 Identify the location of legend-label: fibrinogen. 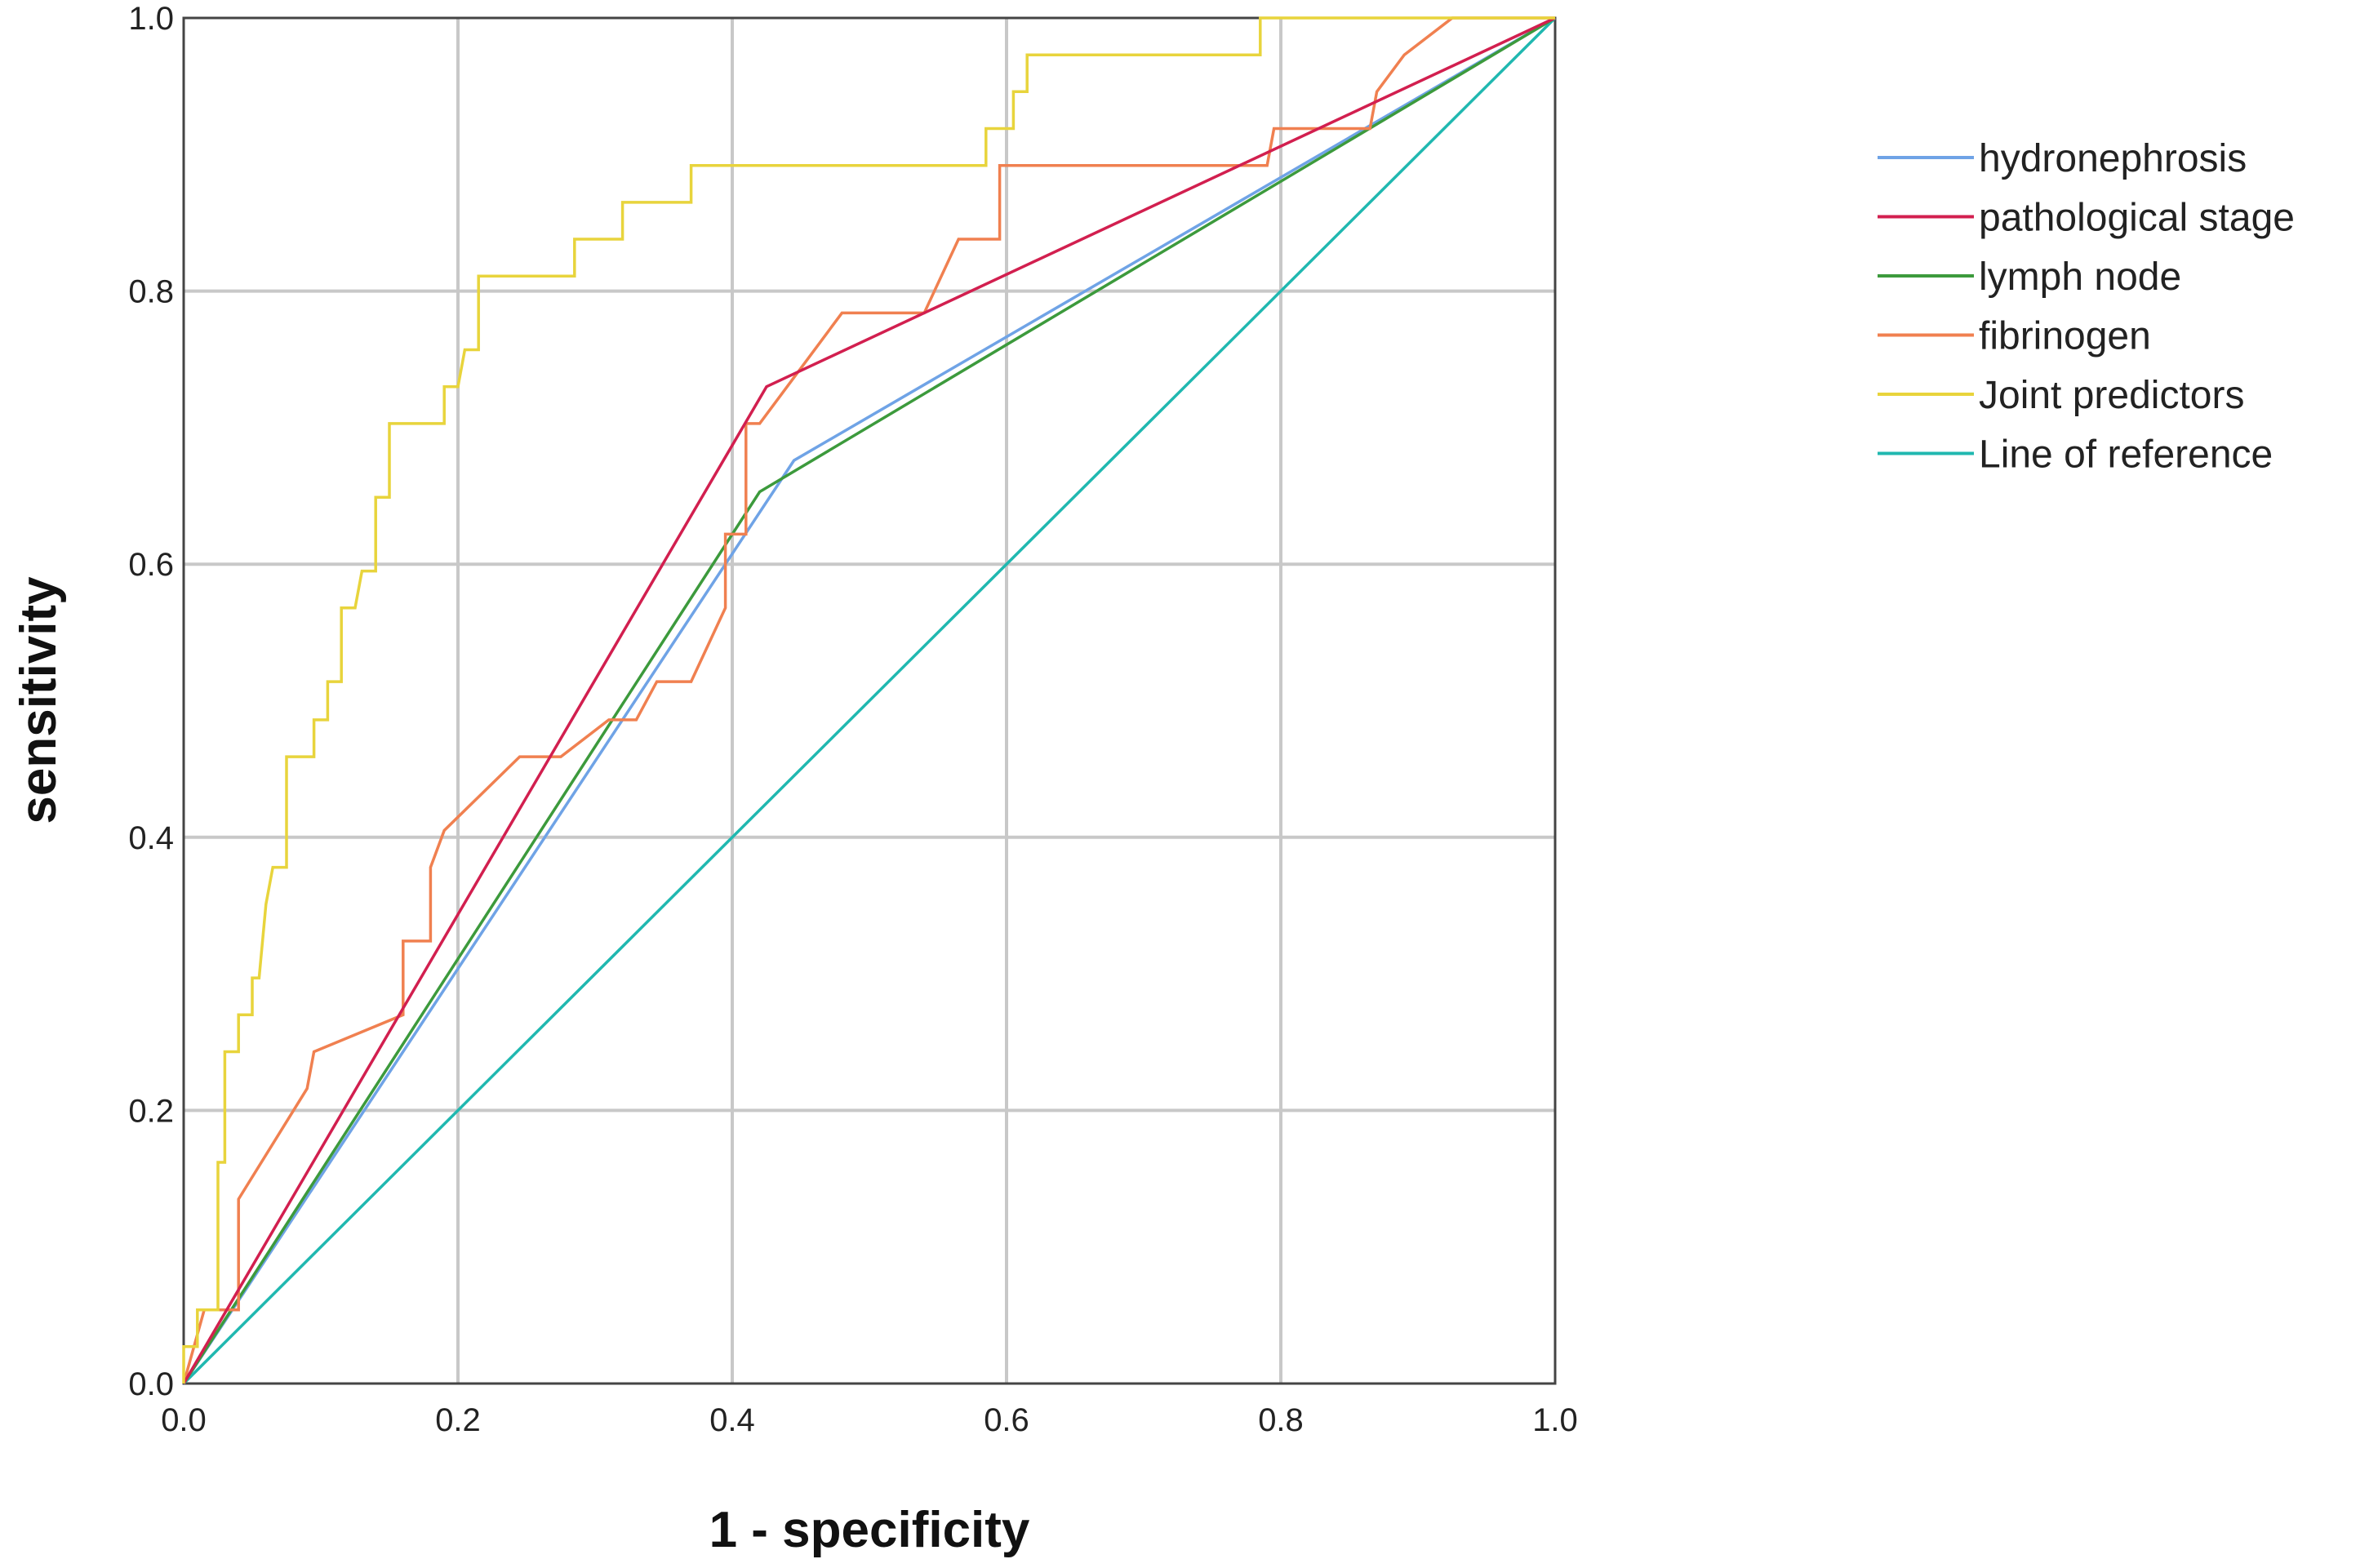
(2065, 337).